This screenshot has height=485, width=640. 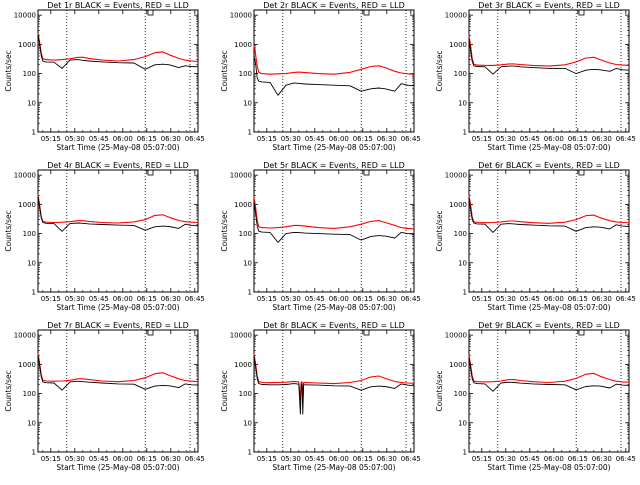 I want to click on panel-title: Det 8r BLACK = Events, RED = LLD, so click(x=334, y=325).